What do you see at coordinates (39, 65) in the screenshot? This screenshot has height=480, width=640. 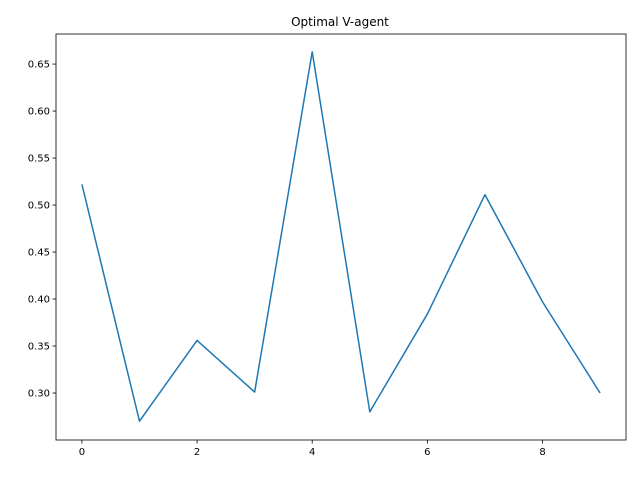 I see `y-tick-label: 0.65` at bounding box center [39, 65].